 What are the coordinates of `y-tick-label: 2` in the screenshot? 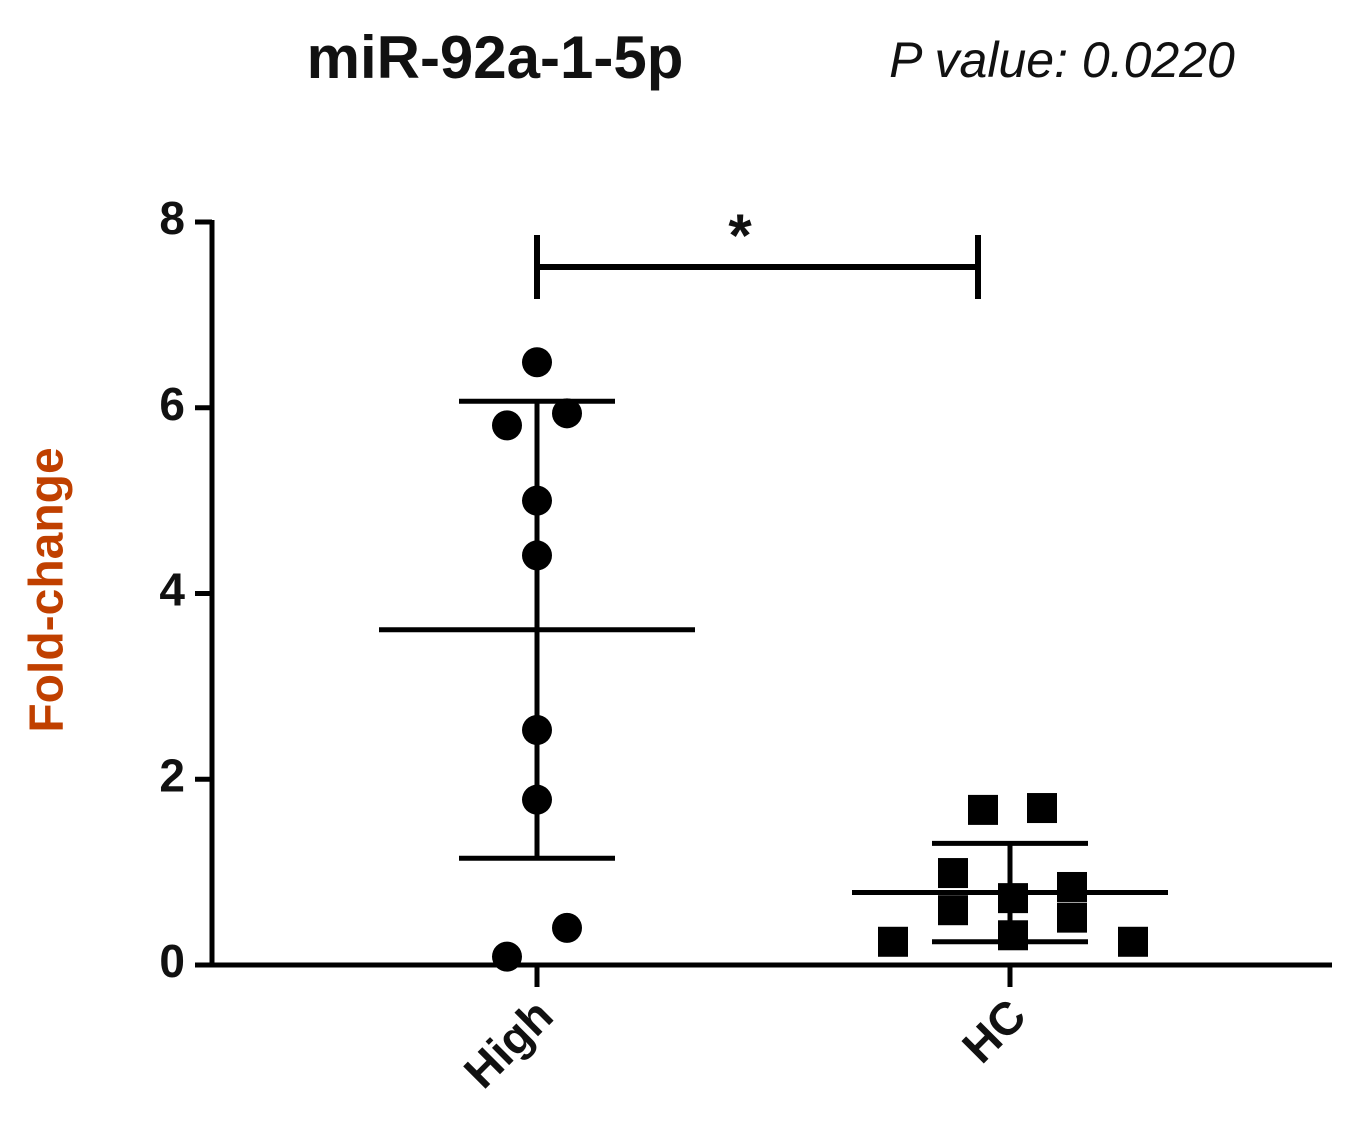 It's located at (172, 775).